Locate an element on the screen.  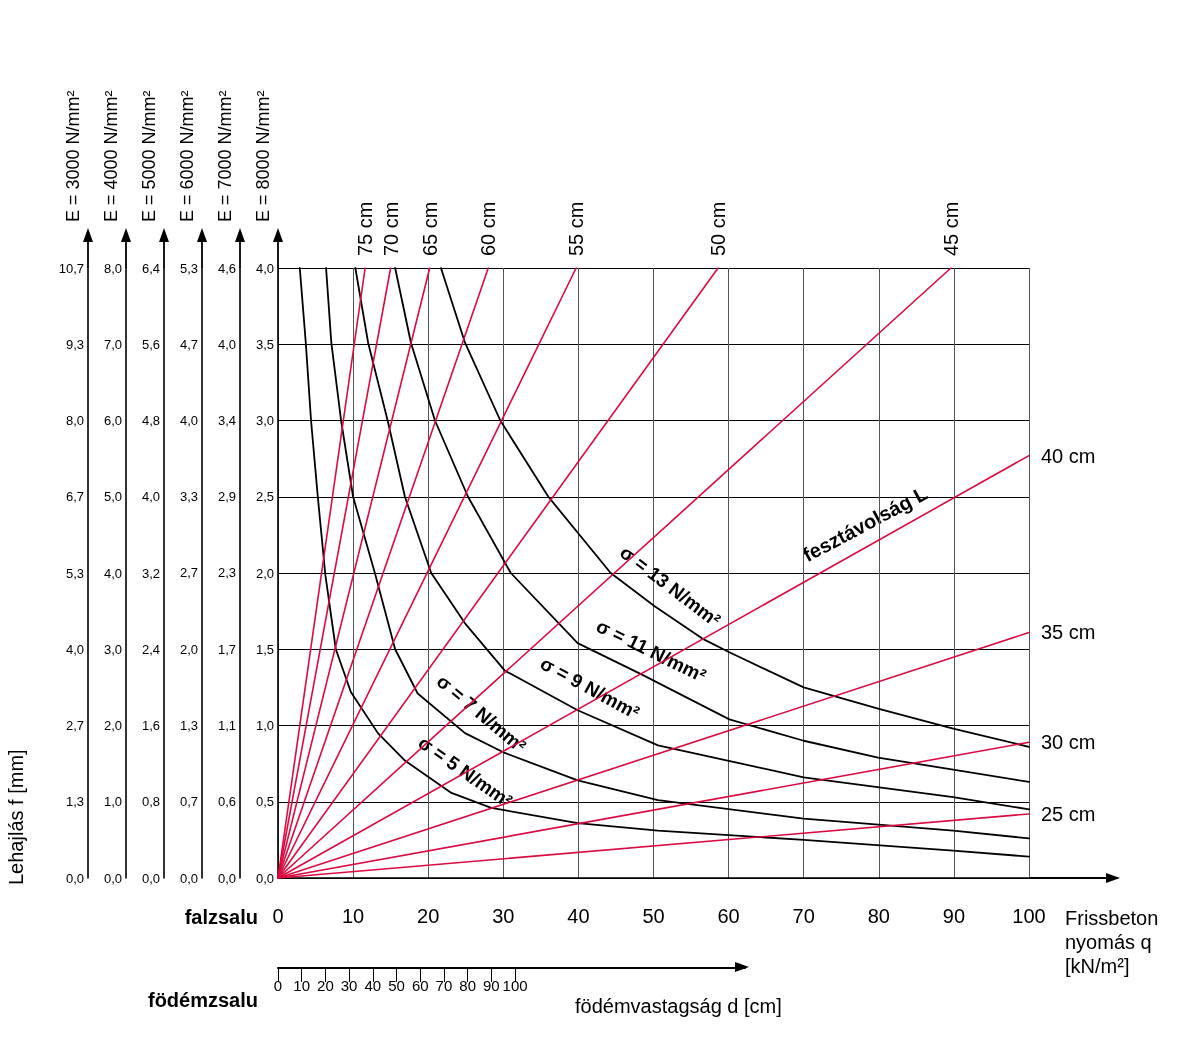
x-tick-label: 80 is located at coordinates (878, 916).